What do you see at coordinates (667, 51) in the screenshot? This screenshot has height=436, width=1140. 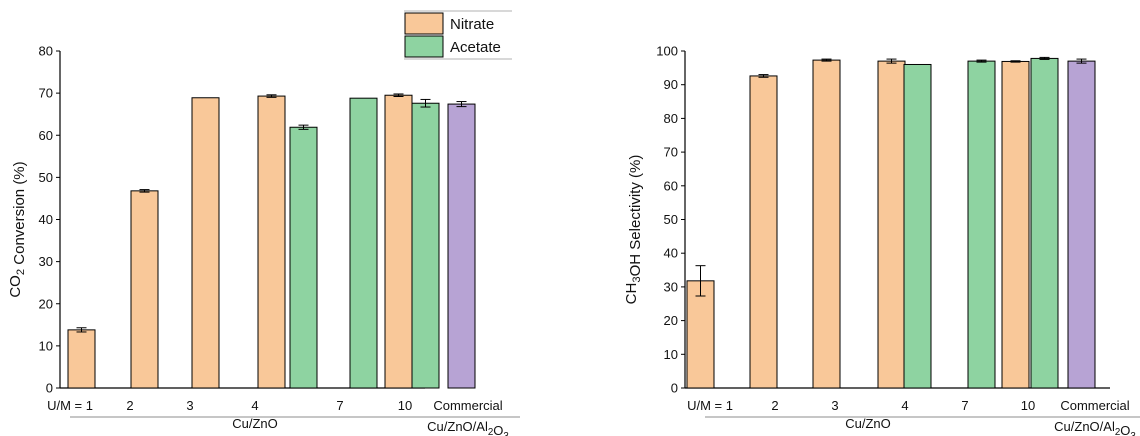 I see `y-tick-label: 100` at bounding box center [667, 51].